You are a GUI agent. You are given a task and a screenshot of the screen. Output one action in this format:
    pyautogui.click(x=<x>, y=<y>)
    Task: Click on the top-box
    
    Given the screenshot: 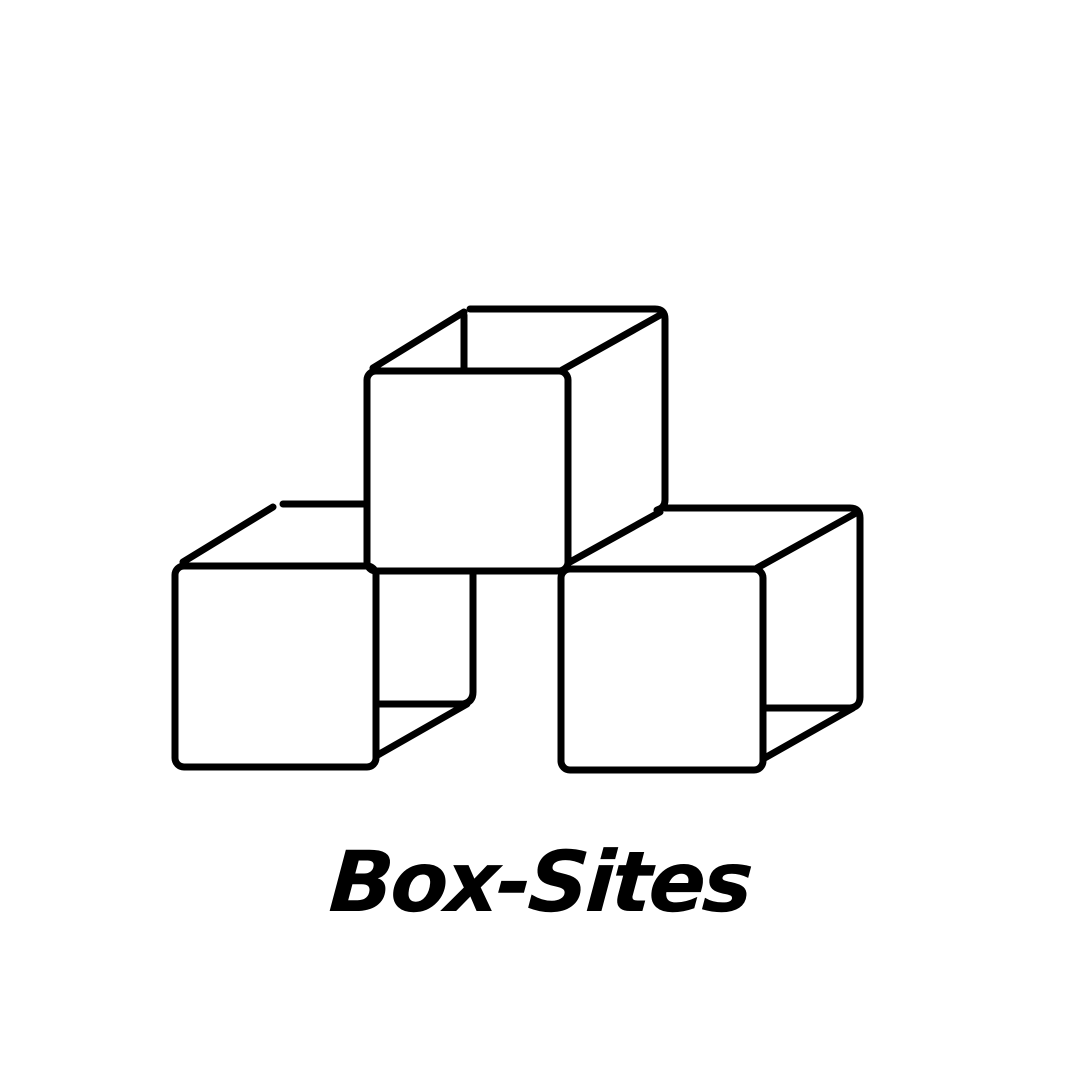 What is the action you would take?
    pyautogui.click(x=516, y=440)
    